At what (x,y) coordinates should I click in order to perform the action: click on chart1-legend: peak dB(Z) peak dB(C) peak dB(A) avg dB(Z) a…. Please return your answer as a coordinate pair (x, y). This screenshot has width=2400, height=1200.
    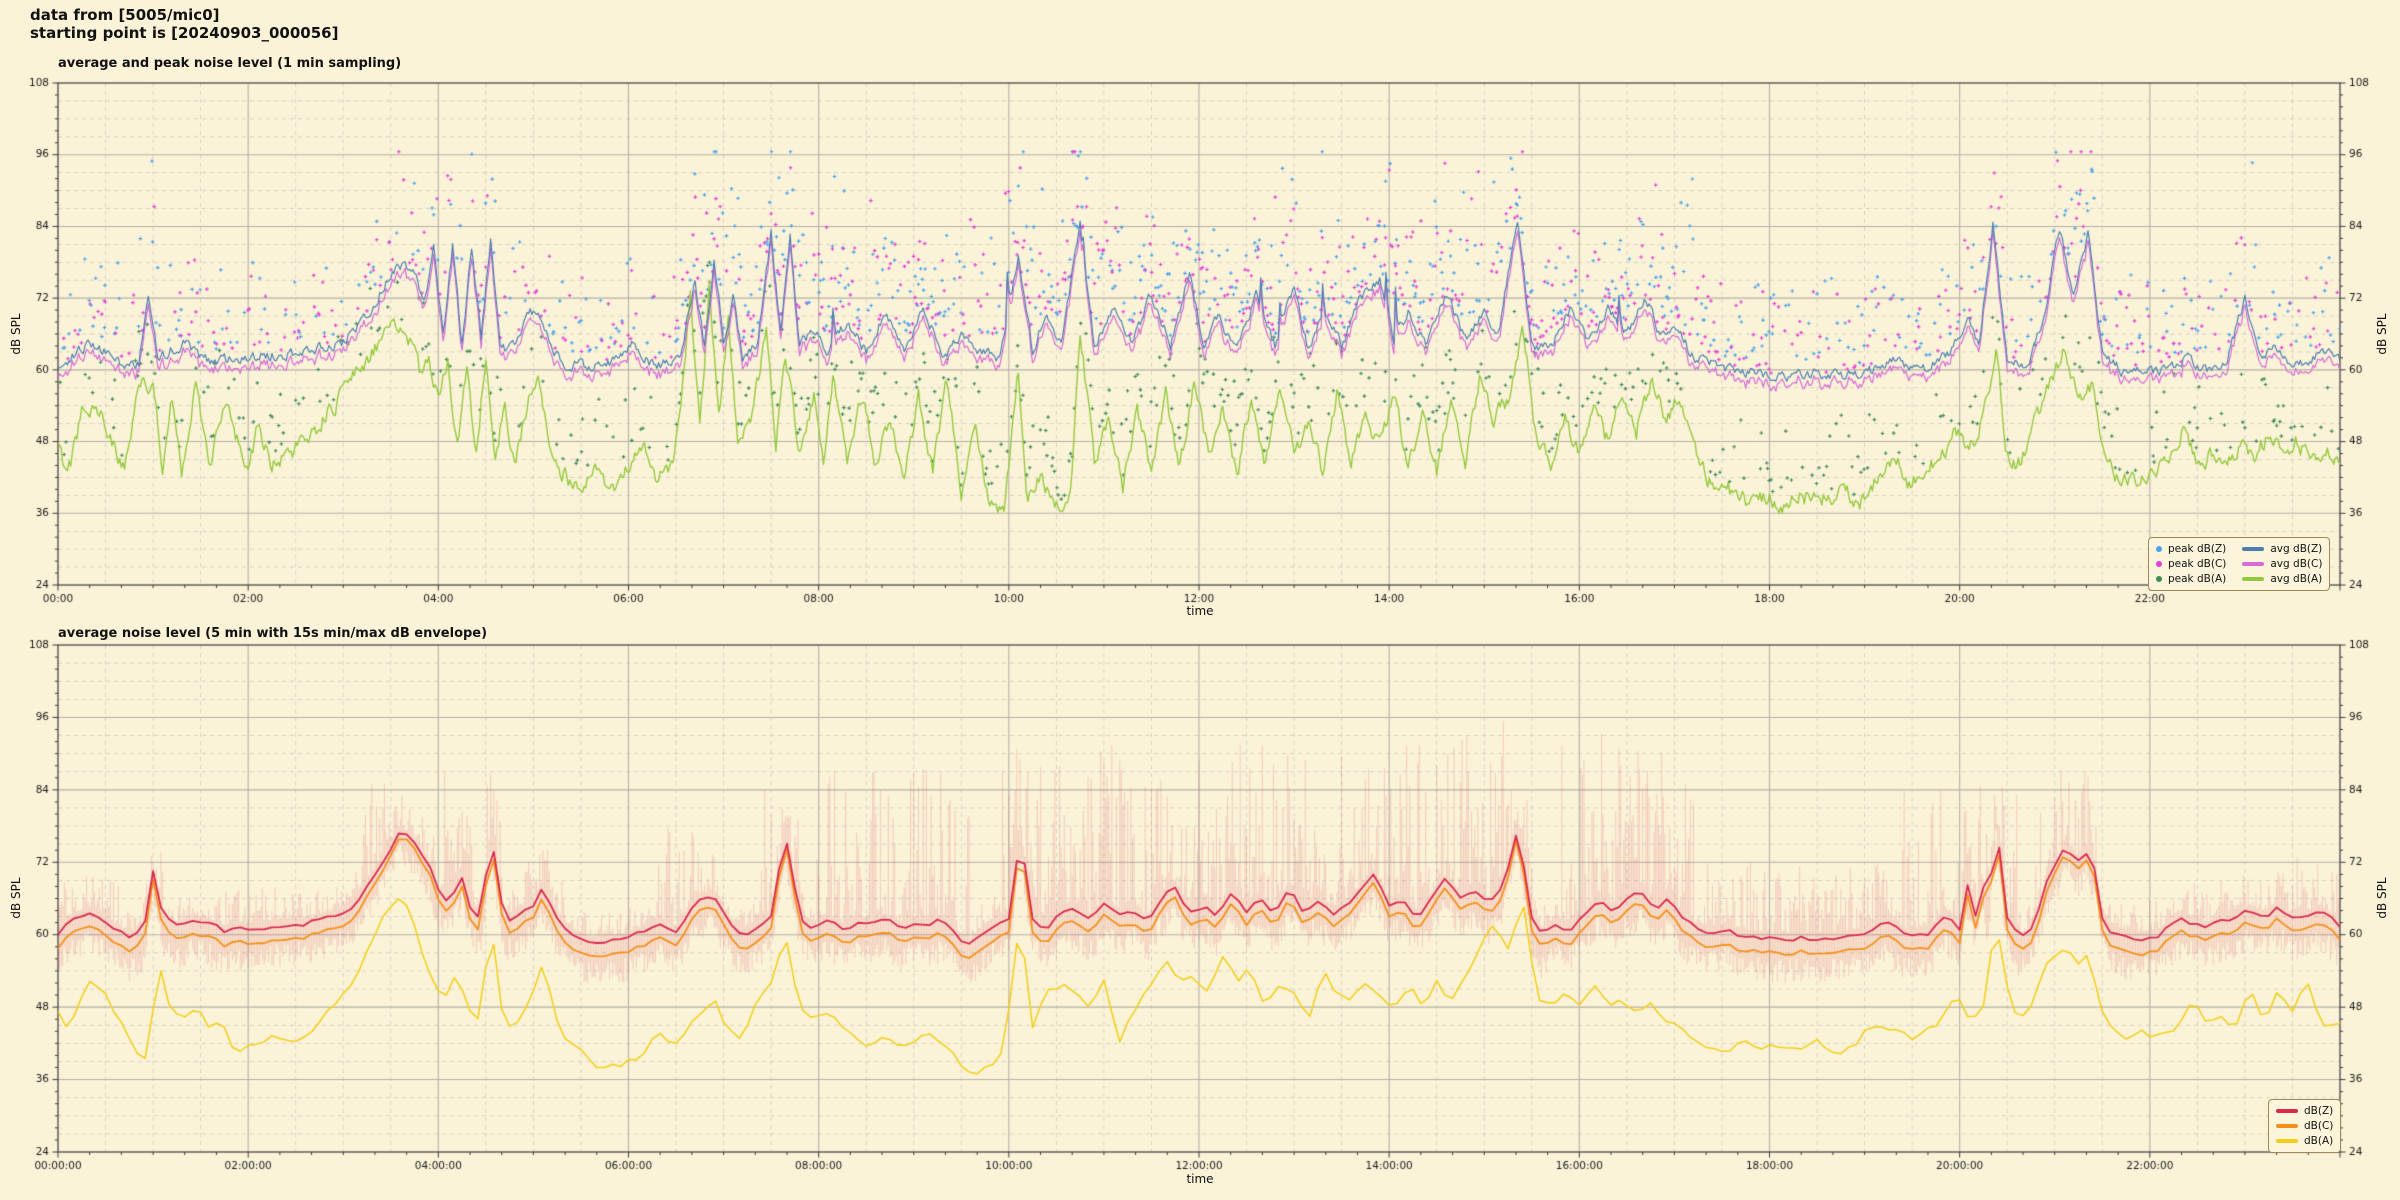
    Looking at the image, I should click on (2239, 564).